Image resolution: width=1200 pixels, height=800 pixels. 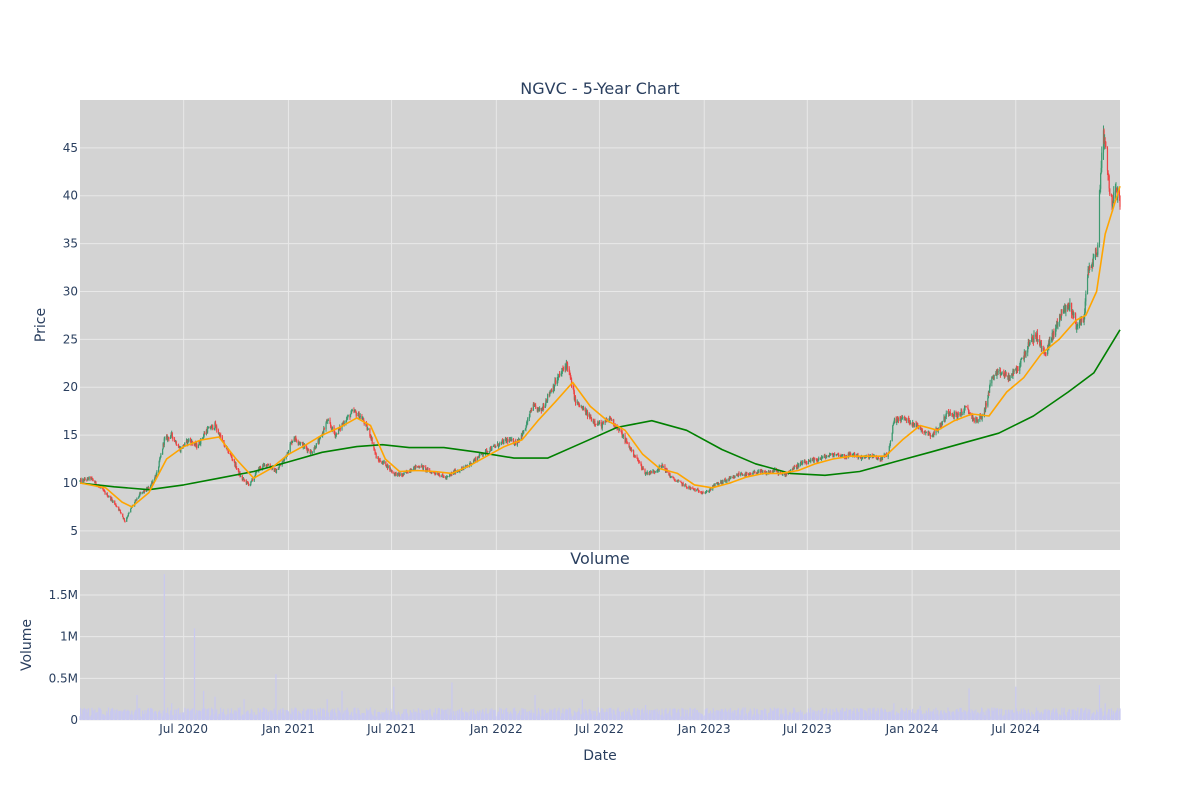 I want to click on price-y-tick-label: 25, so click(x=70, y=339).